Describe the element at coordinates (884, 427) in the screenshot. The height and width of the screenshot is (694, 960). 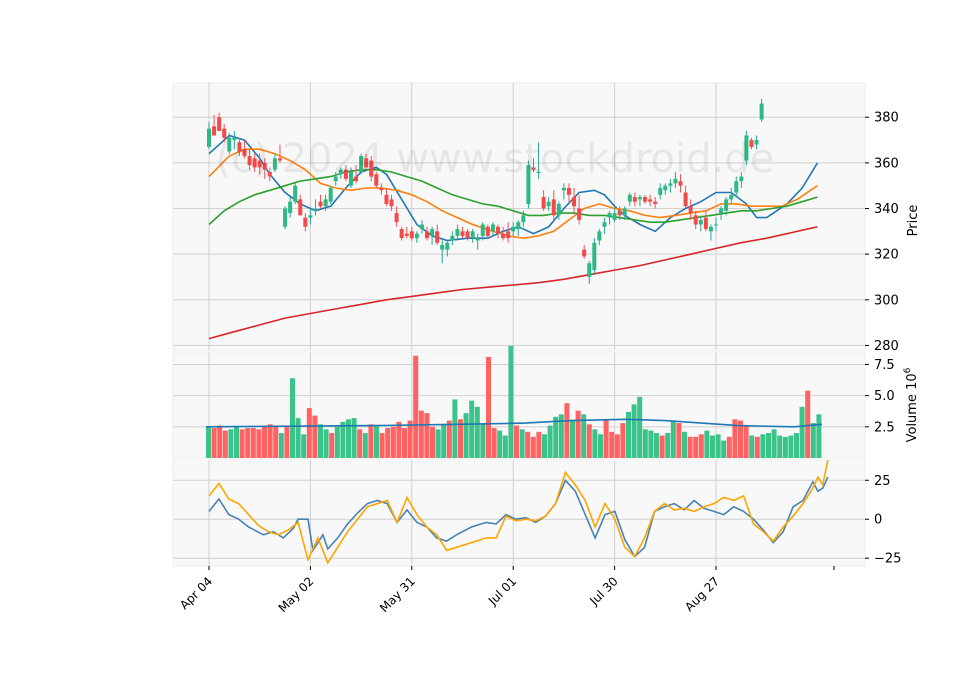
I see `volume-tick-label: 2.5` at that location.